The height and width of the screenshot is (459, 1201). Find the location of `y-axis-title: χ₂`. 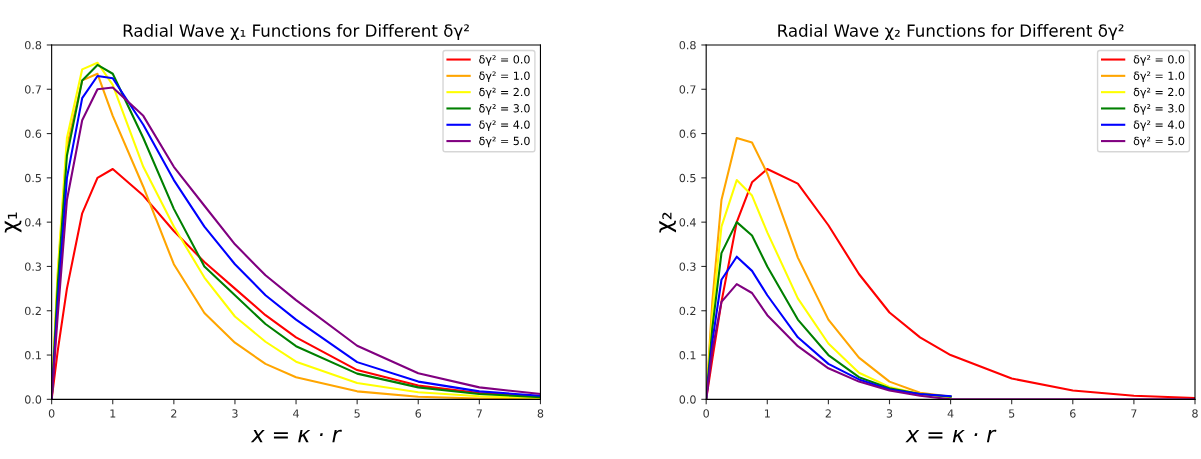

y-axis-title: χ₂ is located at coordinates (668, 222).